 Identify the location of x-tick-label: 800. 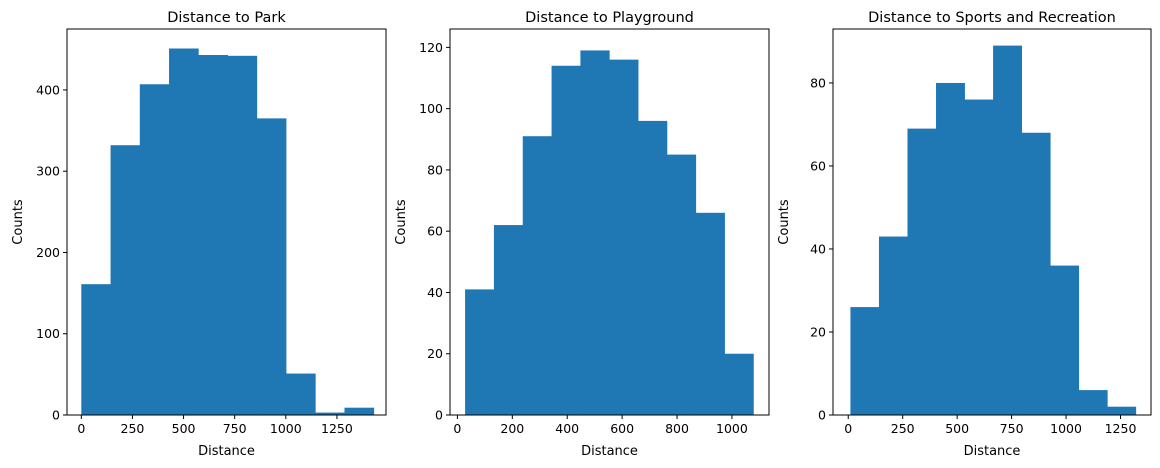
(677, 428).